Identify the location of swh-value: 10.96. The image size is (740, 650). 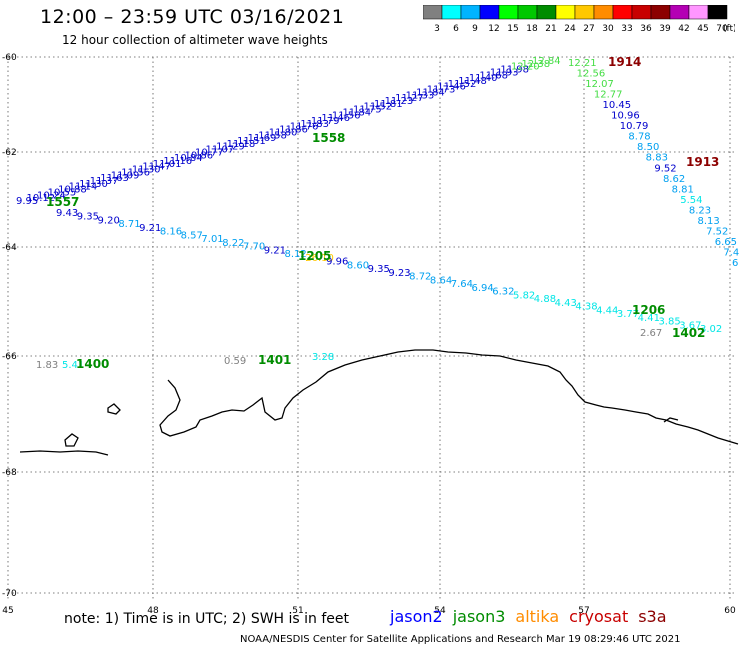
(625, 116).